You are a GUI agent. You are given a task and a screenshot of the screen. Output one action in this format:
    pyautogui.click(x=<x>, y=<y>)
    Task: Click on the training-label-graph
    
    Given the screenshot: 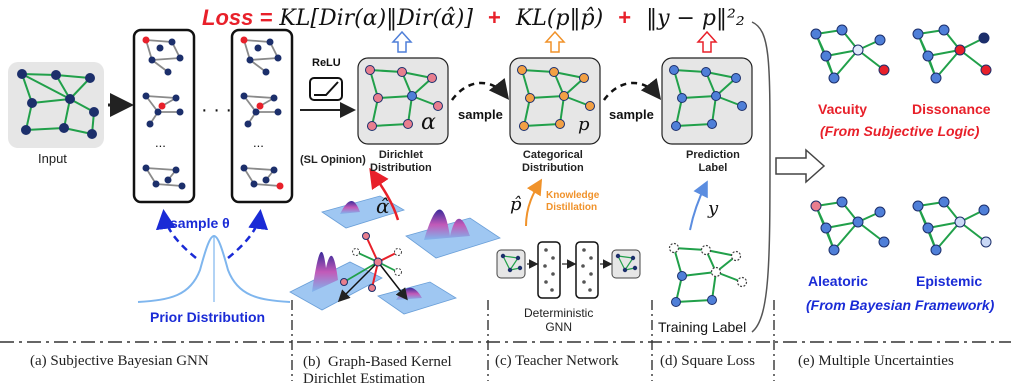 What is the action you would take?
    pyautogui.click(x=708, y=274)
    